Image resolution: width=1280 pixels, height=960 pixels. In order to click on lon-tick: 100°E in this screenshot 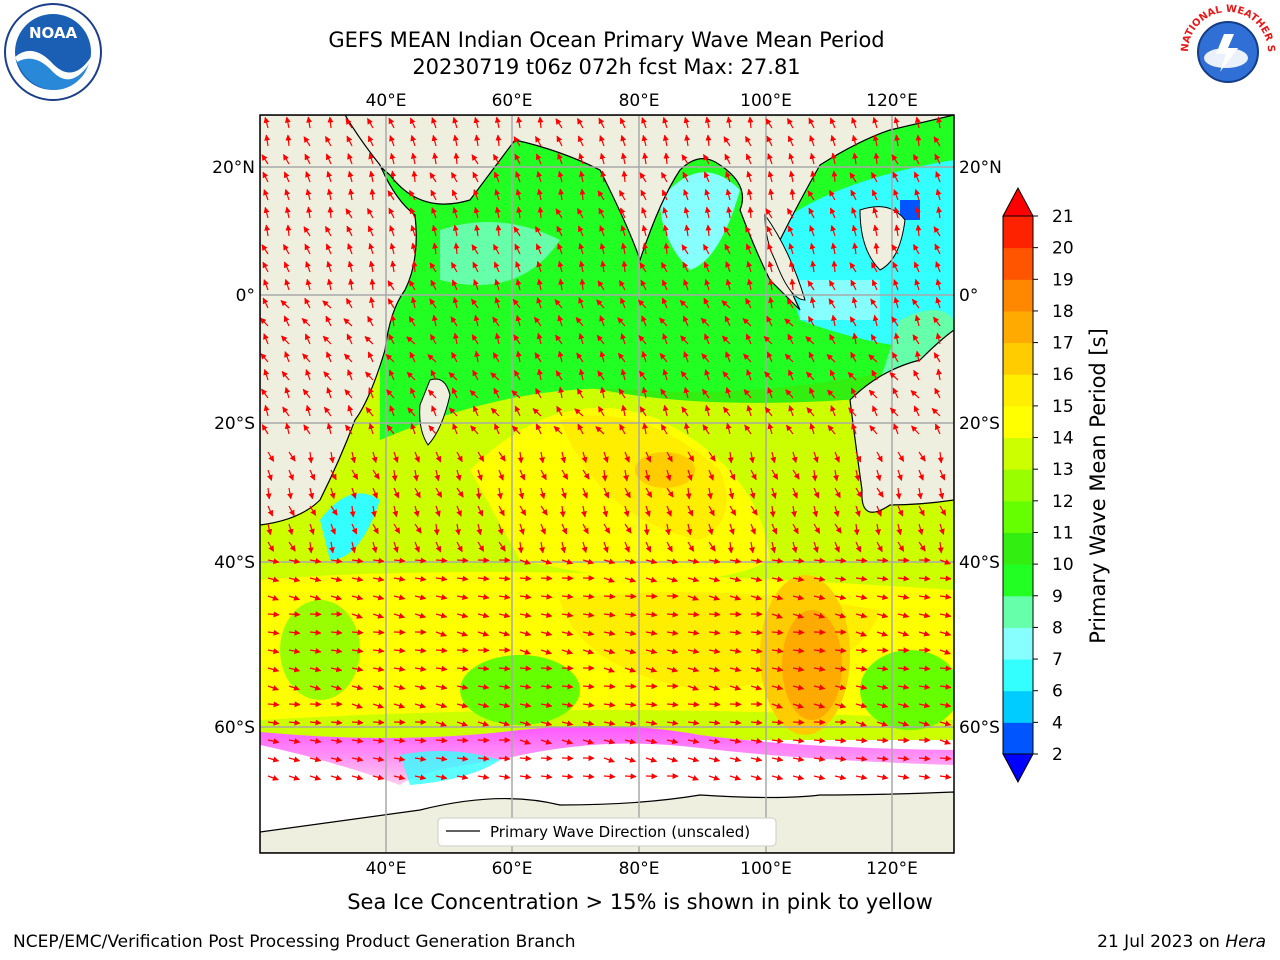, I will do `click(766, 869)`.